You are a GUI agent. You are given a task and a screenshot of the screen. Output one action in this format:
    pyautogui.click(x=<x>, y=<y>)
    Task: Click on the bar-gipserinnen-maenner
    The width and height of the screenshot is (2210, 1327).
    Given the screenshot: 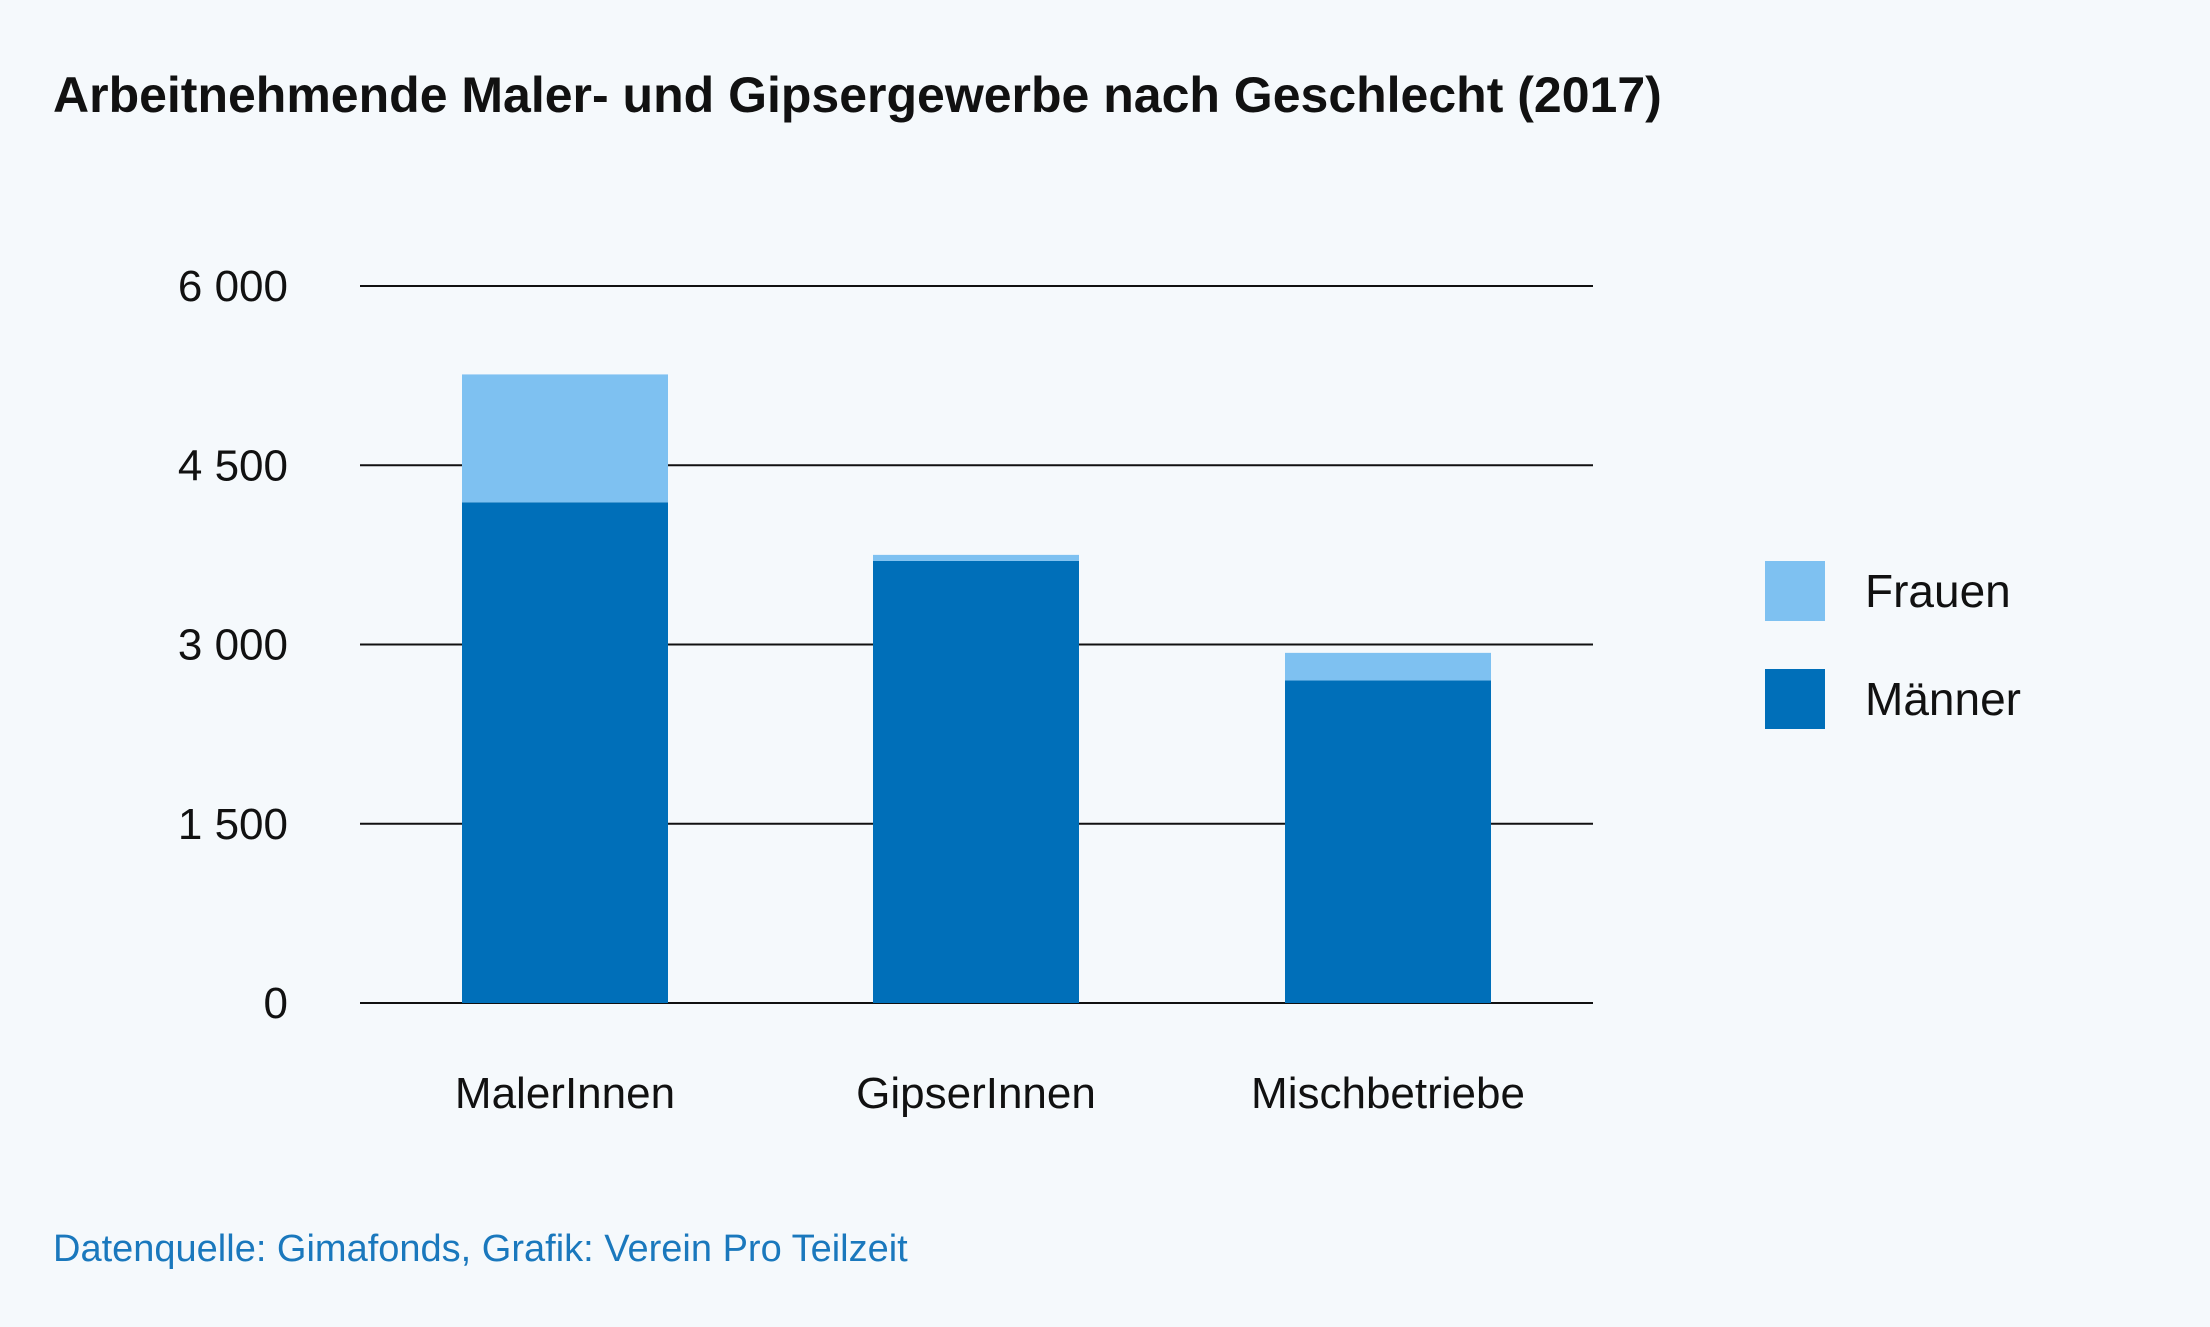 What is the action you would take?
    pyautogui.click(x=976, y=781)
    